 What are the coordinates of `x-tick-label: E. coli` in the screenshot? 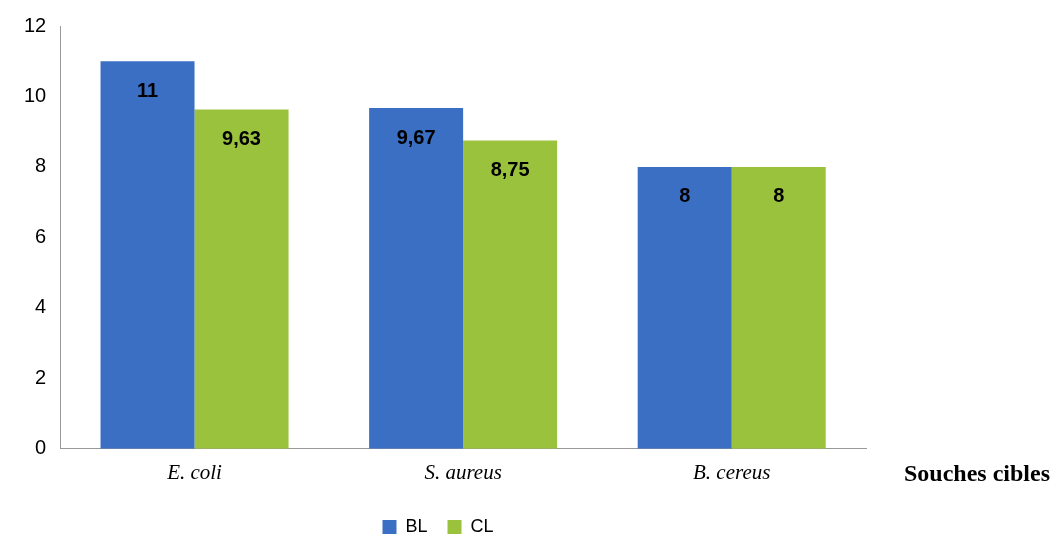 It's located at (194, 471).